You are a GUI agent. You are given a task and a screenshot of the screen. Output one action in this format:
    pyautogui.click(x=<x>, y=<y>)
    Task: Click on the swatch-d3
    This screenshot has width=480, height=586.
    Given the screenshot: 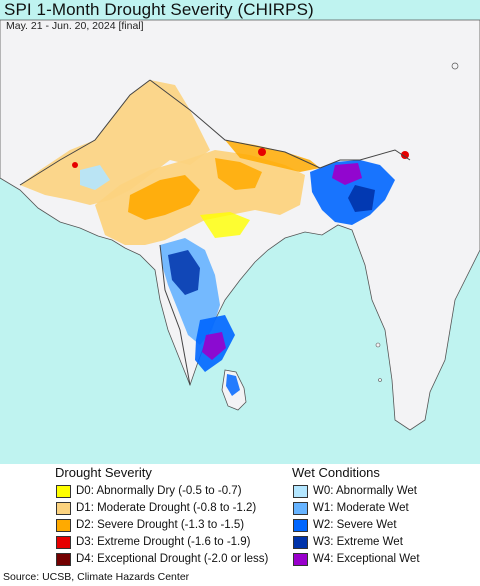 What is the action you would take?
    pyautogui.click(x=63, y=542)
    